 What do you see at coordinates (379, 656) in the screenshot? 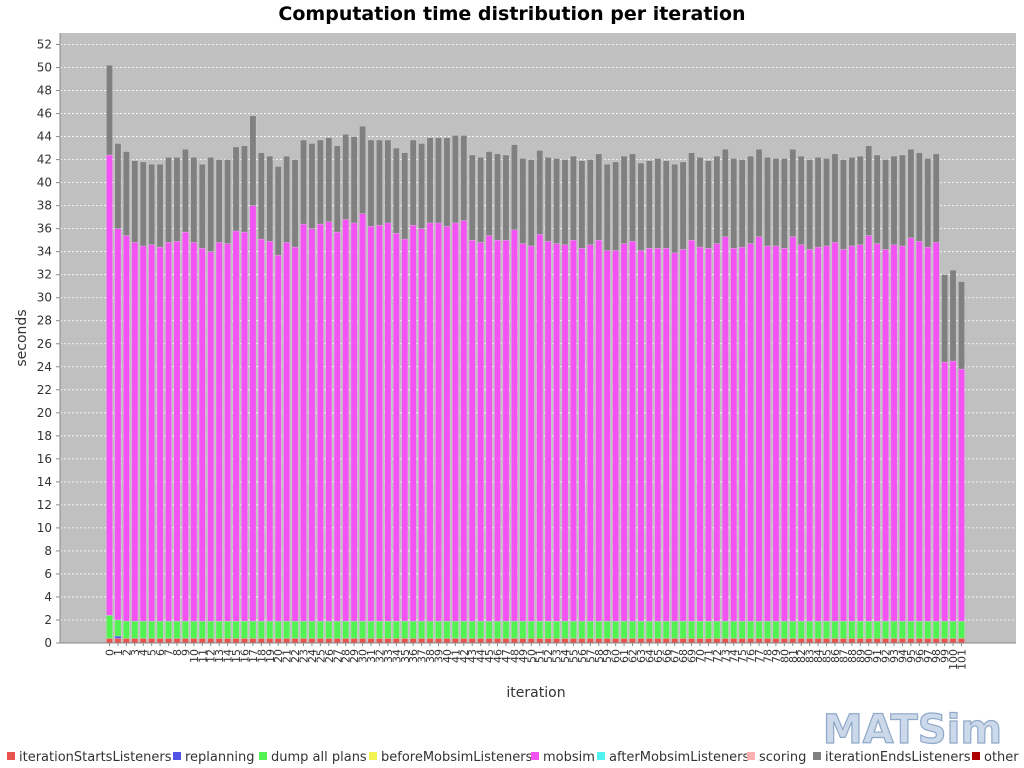
I see `x-tick-label: 32` at bounding box center [379, 656].